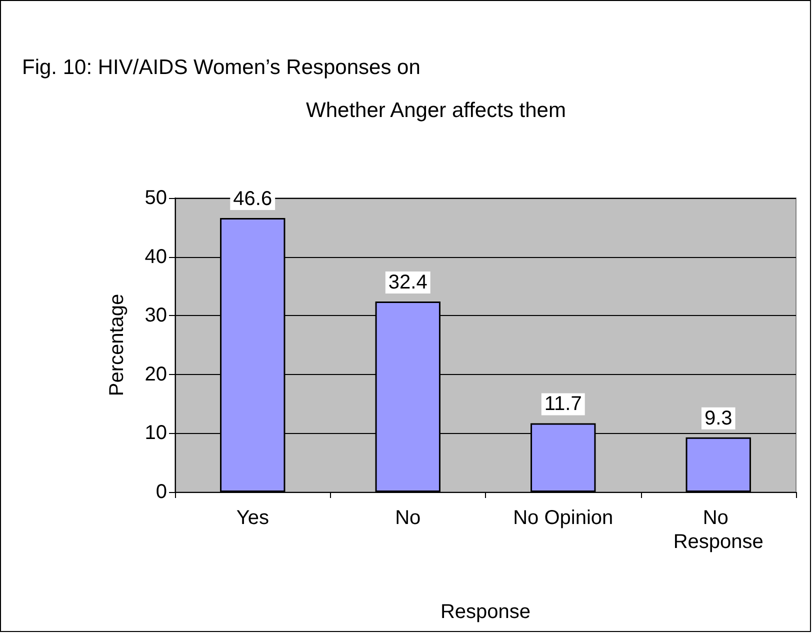 The width and height of the screenshot is (812, 633). What do you see at coordinates (563, 518) in the screenshot?
I see `x-tick-label: No Opinion` at bounding box center [563, 518].